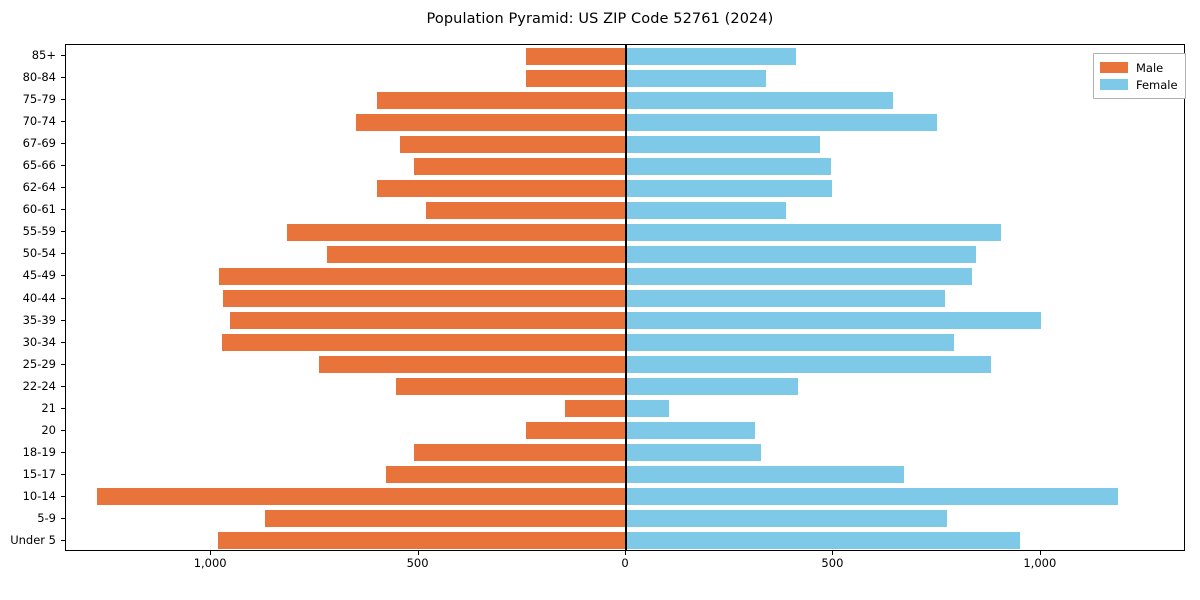 This screenshot has width=1200, height=600. Describe the element at coordinates (39, 253) in the screenshot. I see `y-tick-label-50-54: 50-54` at that location.